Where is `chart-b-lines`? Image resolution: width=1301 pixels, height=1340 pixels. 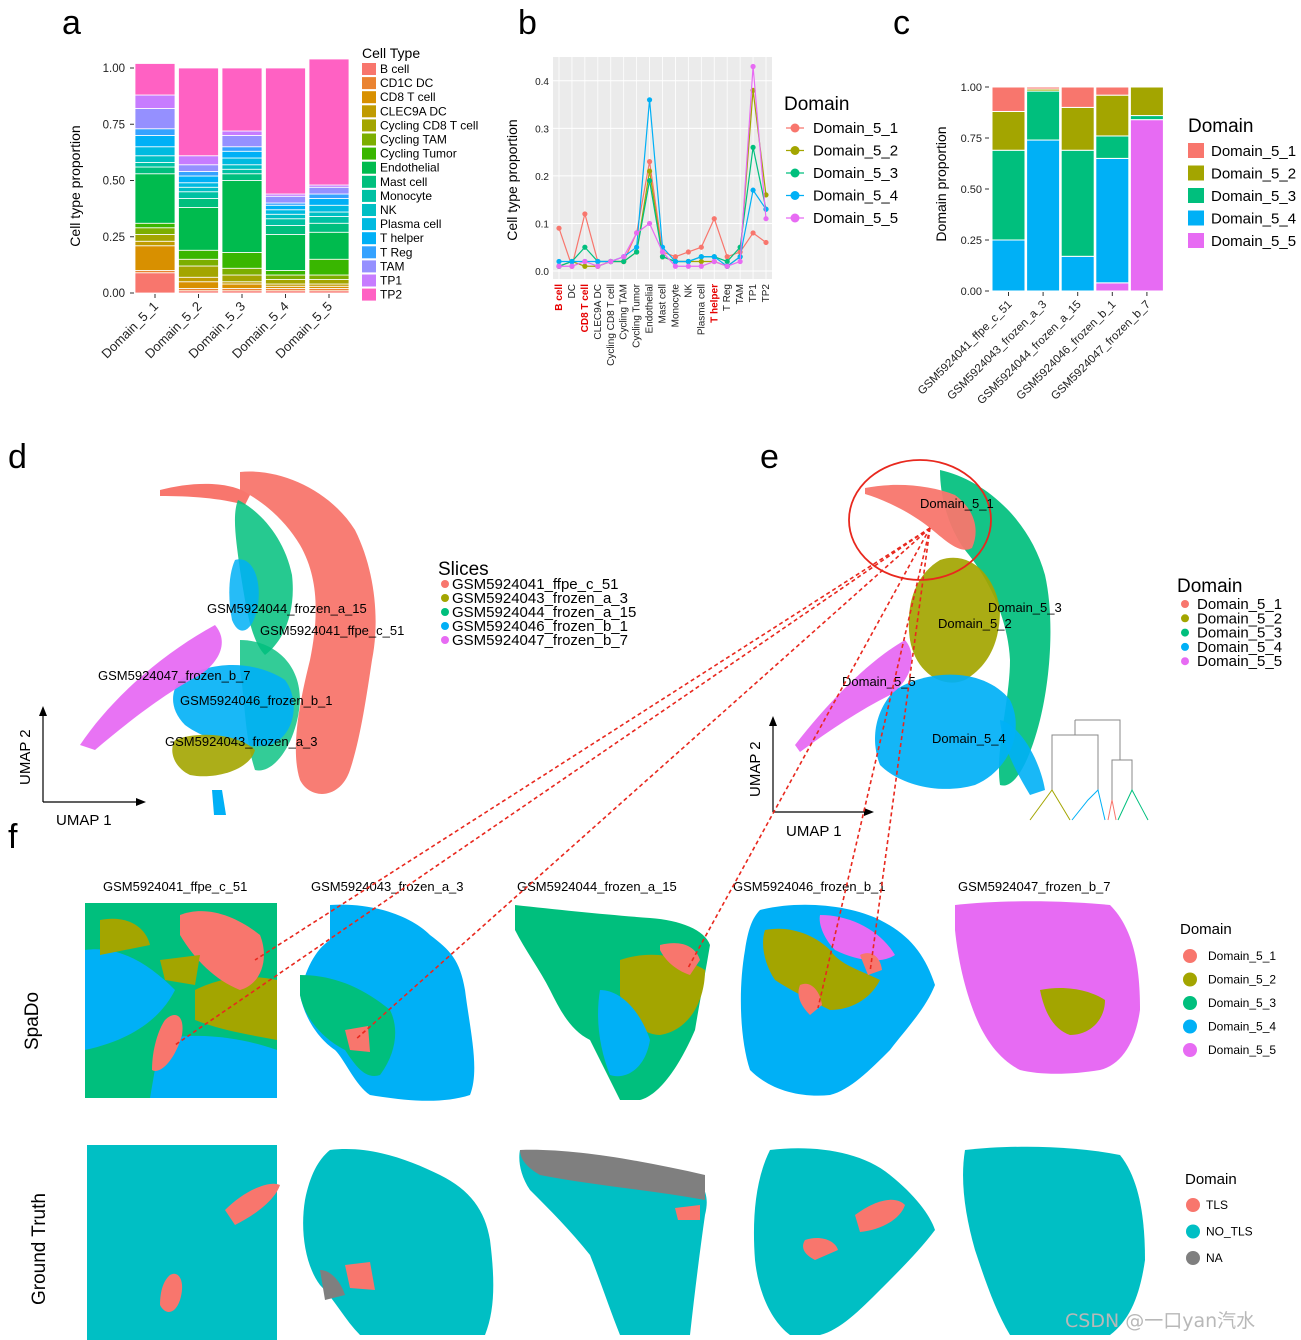 chart-b-lines is located at coordinates (662, 166).